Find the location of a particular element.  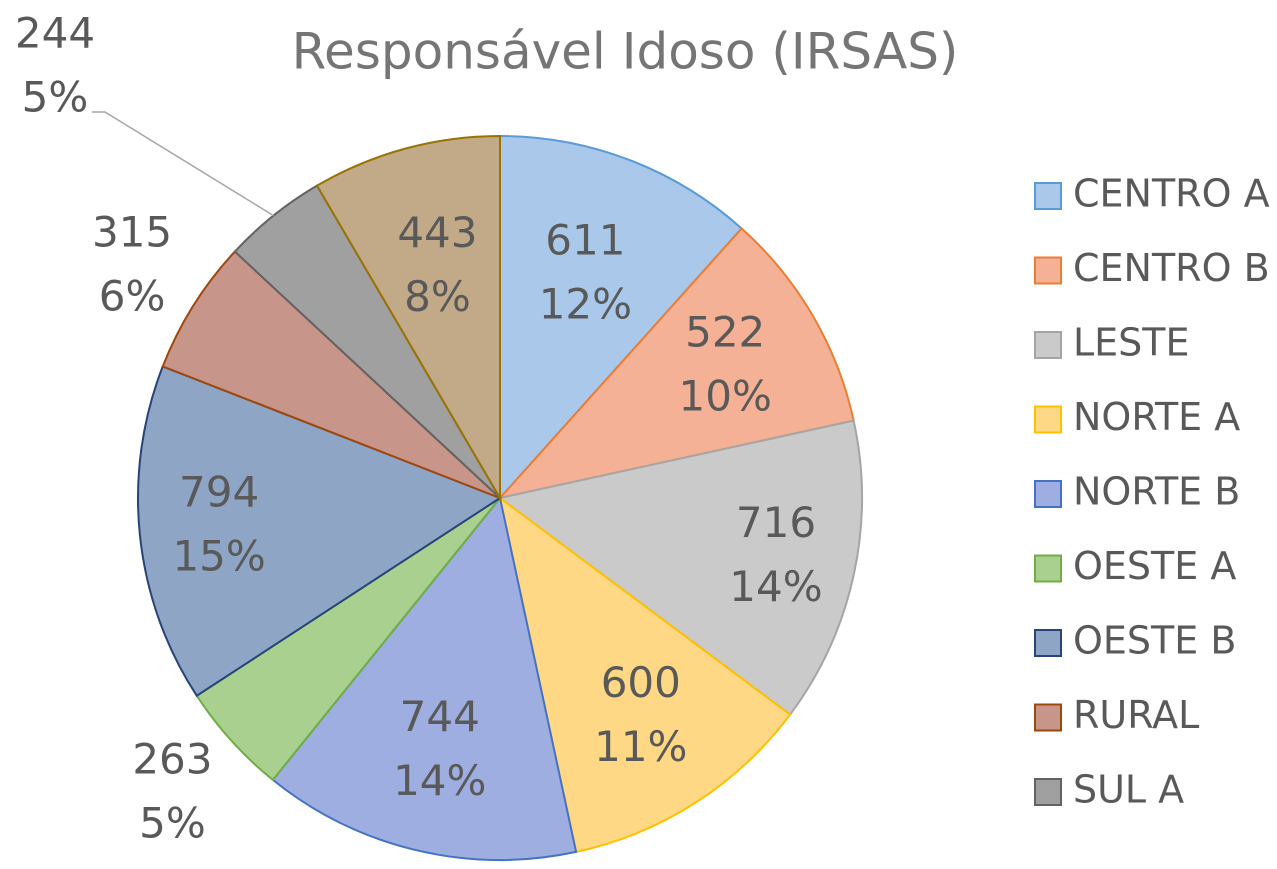

data-label: 716 is located at coordinates (776, 522).